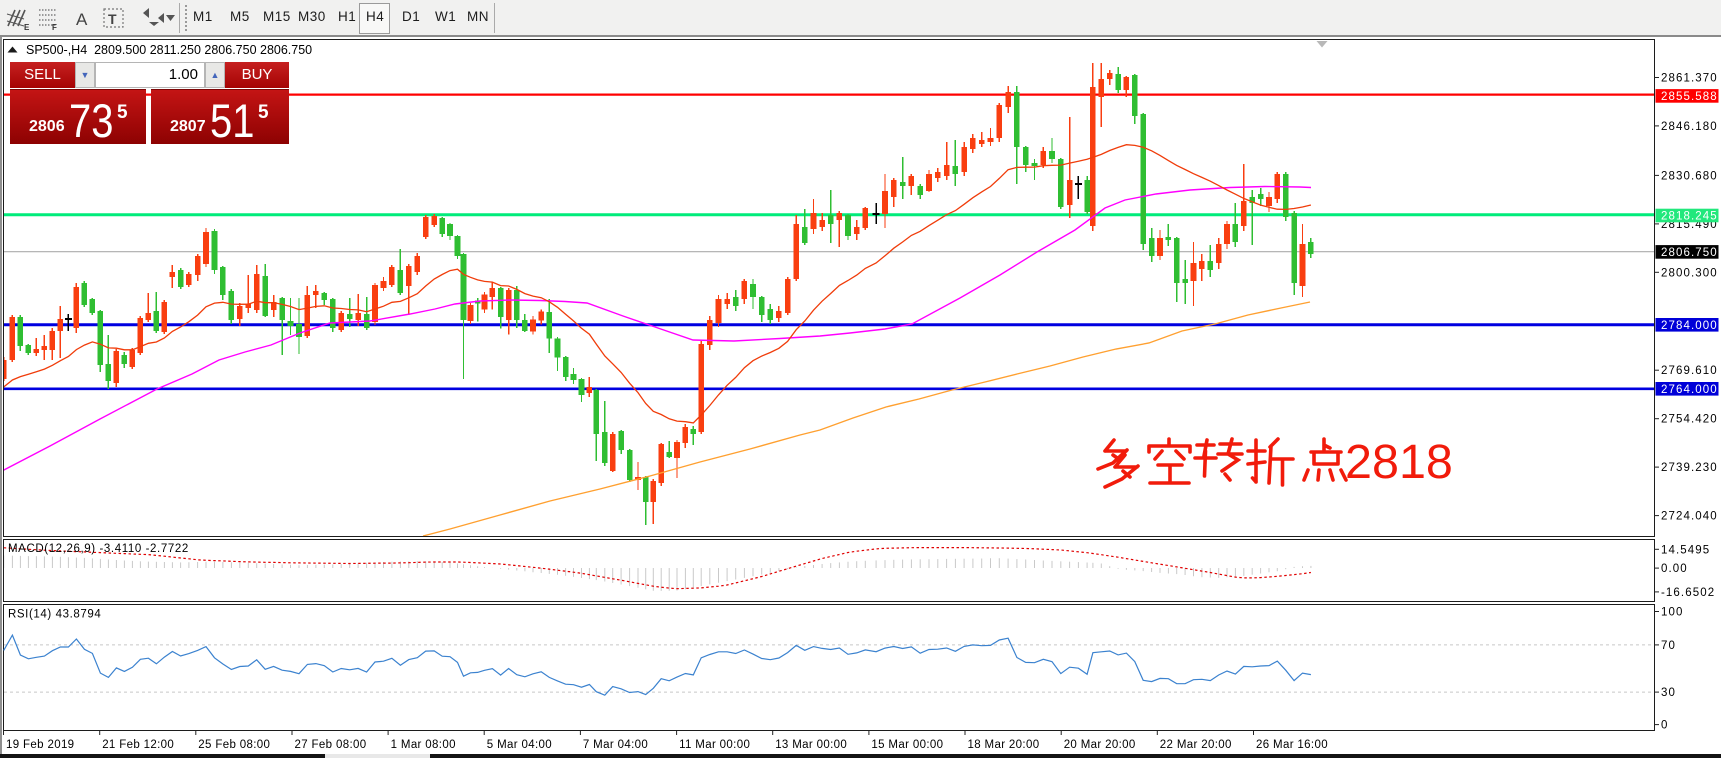 The image size is (1721, 759). Describe the element at coordinates (1672, 613) in the screenshot. I see `svg-text: 100` at that location.